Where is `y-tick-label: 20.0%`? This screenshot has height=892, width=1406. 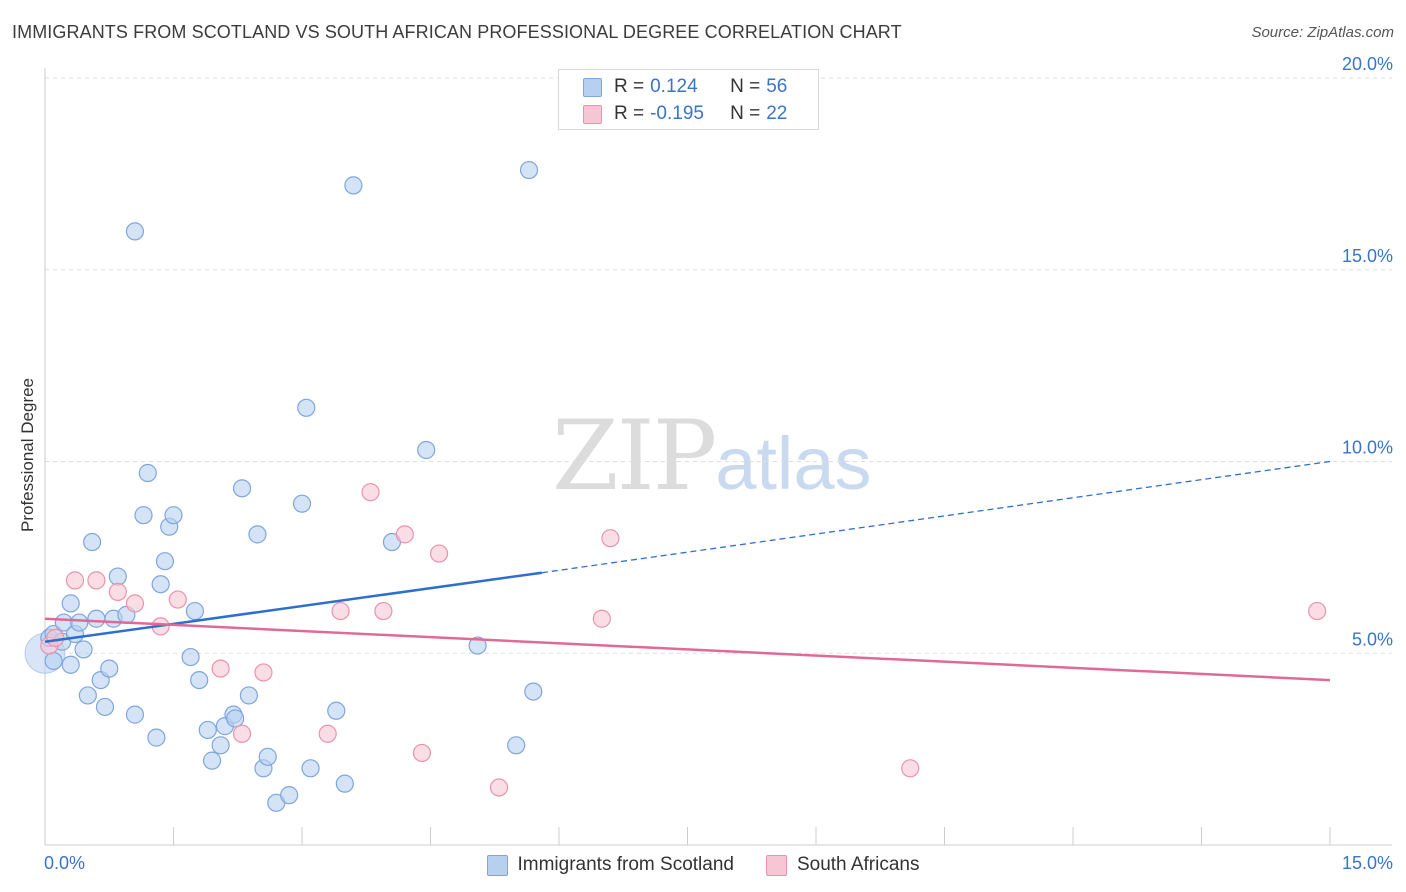 y-tick-label: 20.0% is located at coordinates (1367, 64).